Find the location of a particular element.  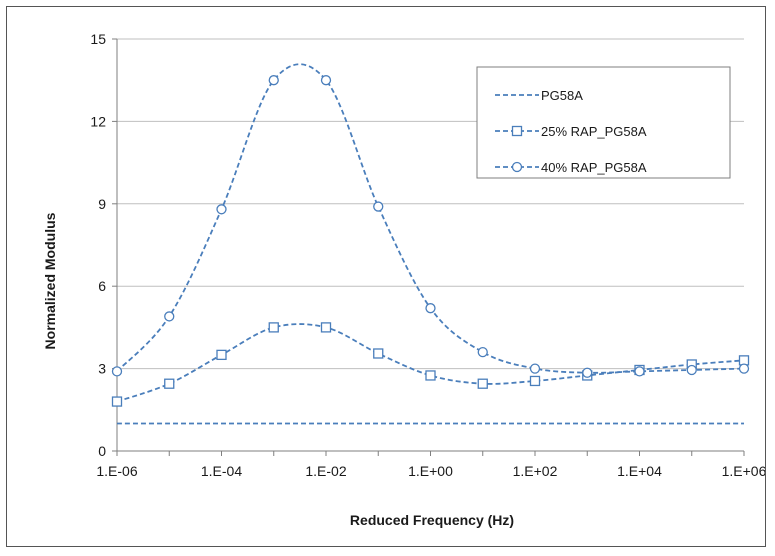

x-tick-label: 1.E+06 is located at coordinates (743, 471).